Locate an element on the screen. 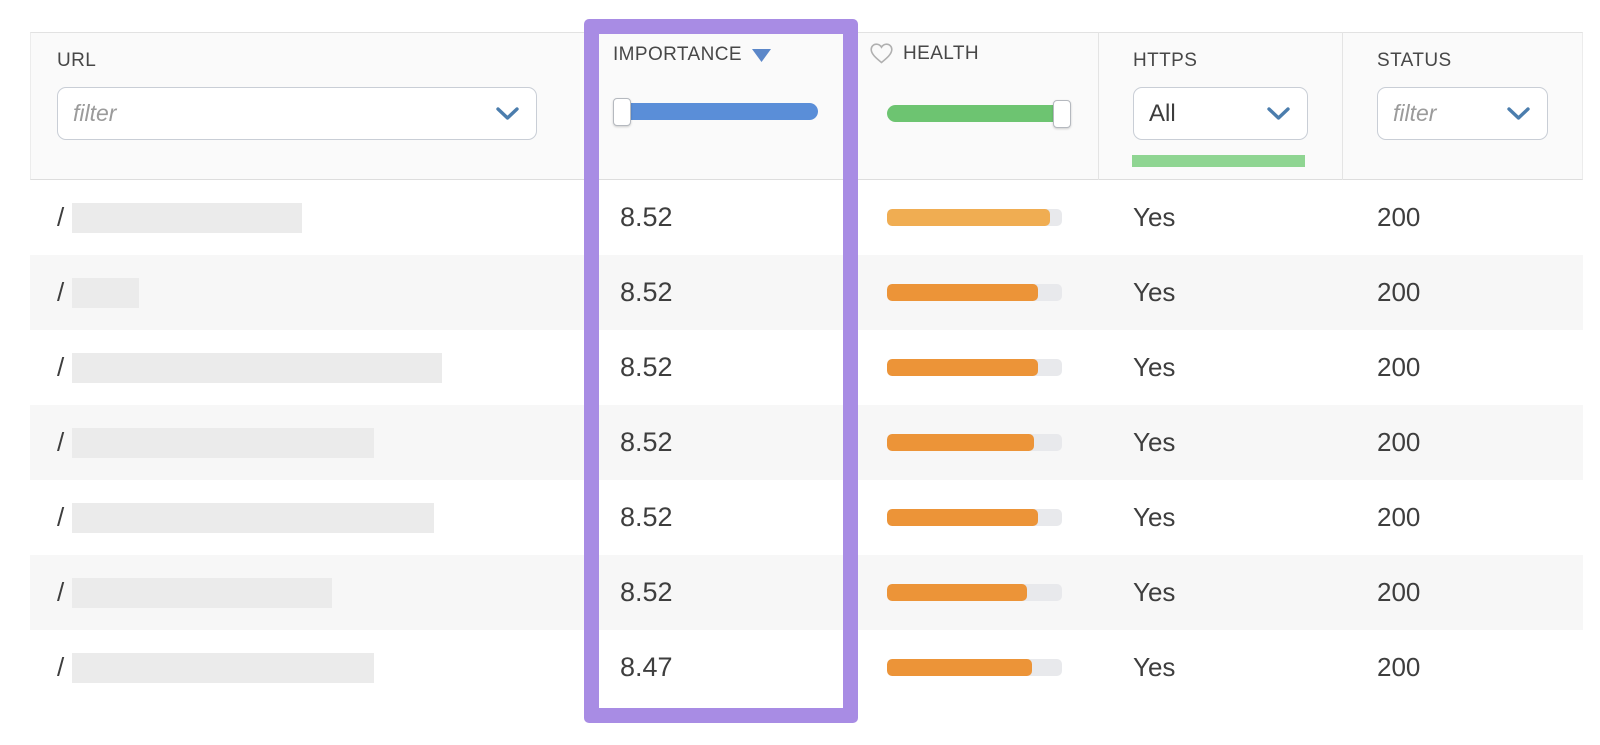 The image size is (1600, 745). importance-slider-handle is located at coordinates (622, 112).